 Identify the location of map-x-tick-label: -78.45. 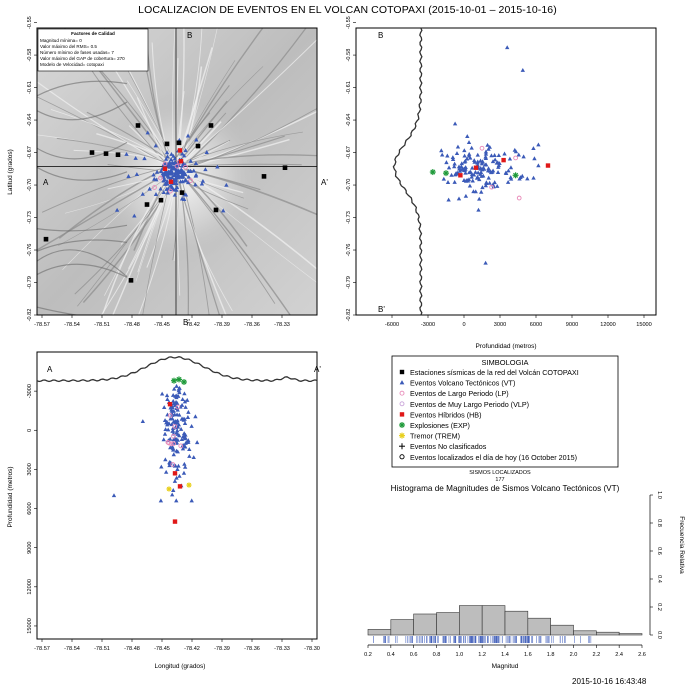
(162, 325).